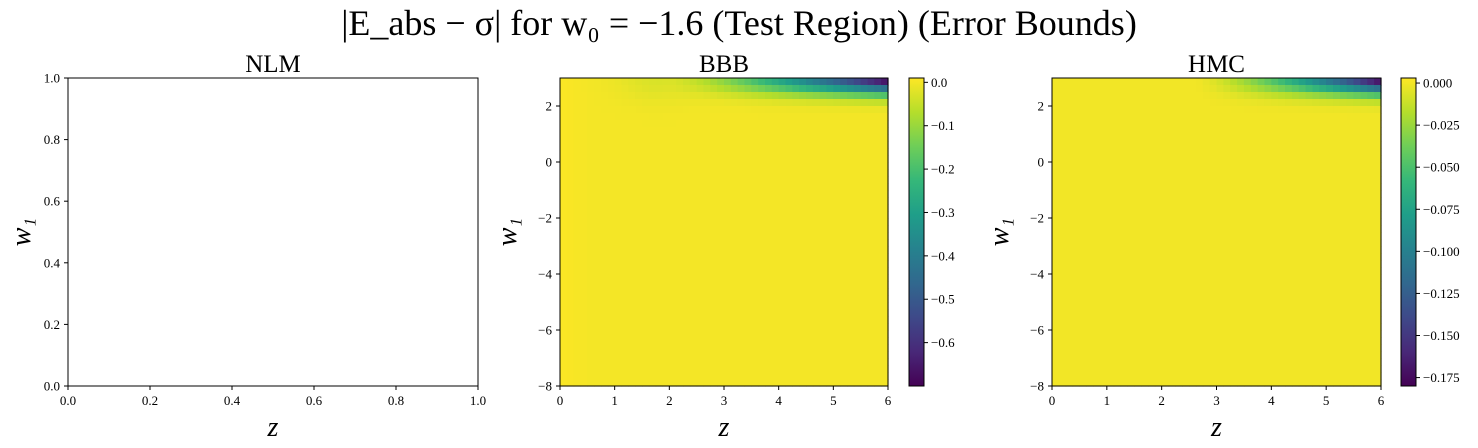 The image size is (1478, 448). What do you see at coordinates (68, 400) in the screenshot?
I see `x-tick-label: 0.0` at bounding box center [68, 400].